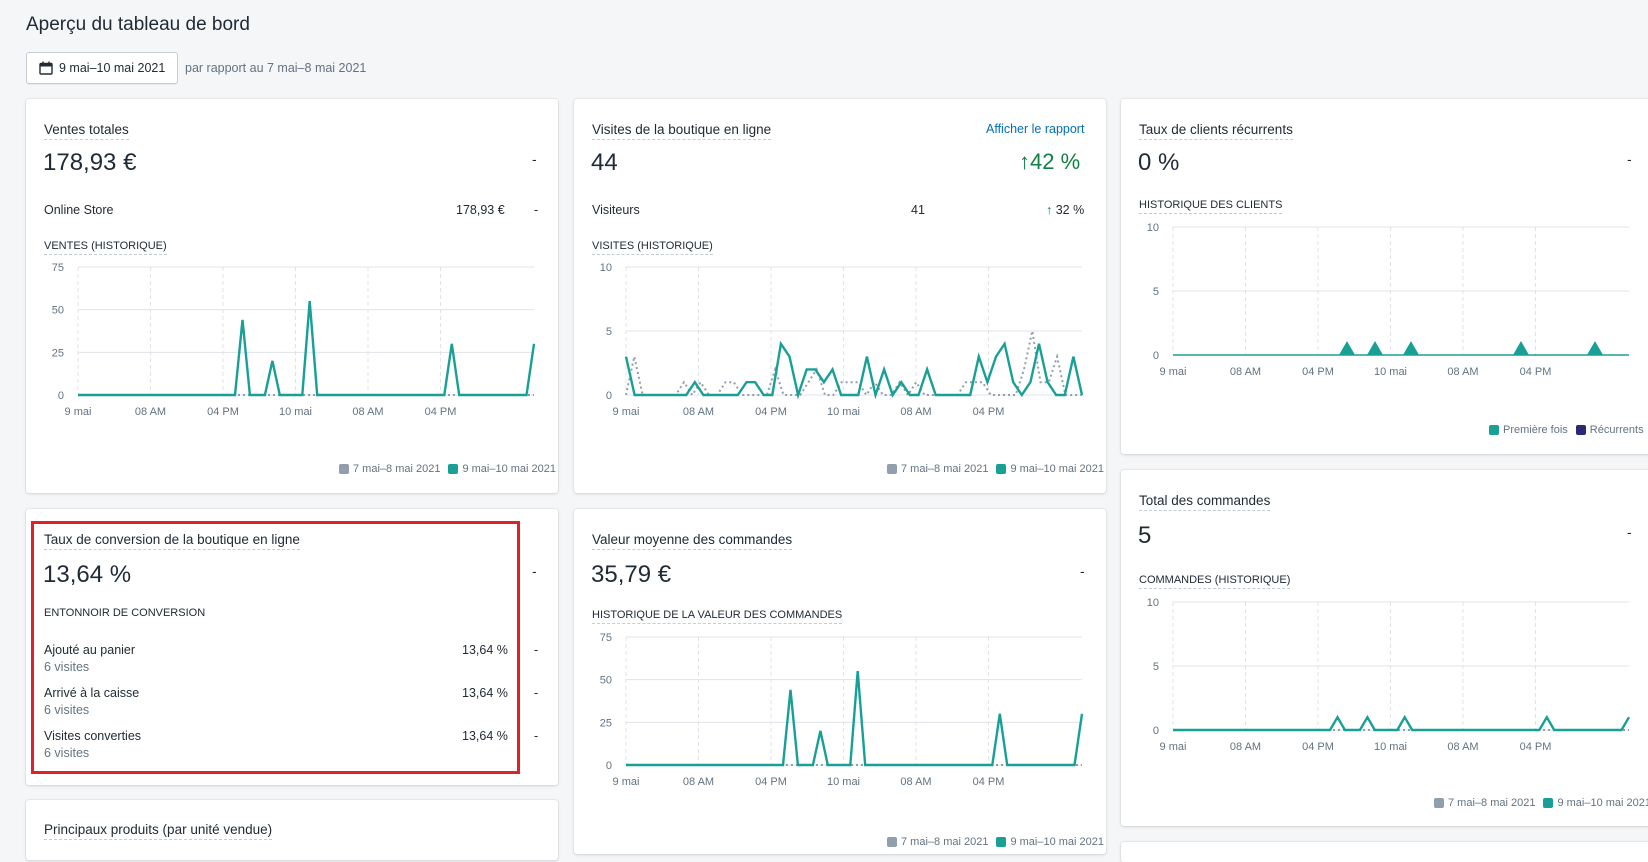 This screenshot has width=1648, height=862. I want to click on sales-chart-label: VENTES (HISTORIQUE), so click(105, 247).